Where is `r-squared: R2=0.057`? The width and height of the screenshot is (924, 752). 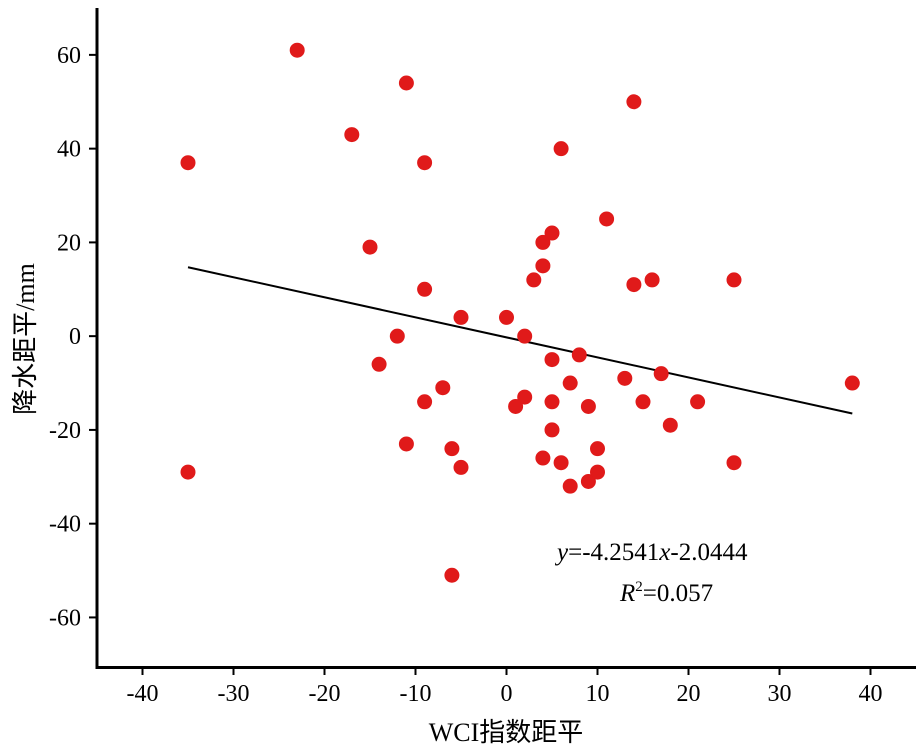
r-squared: R2=0.057 is located at coordinates (666, 593).